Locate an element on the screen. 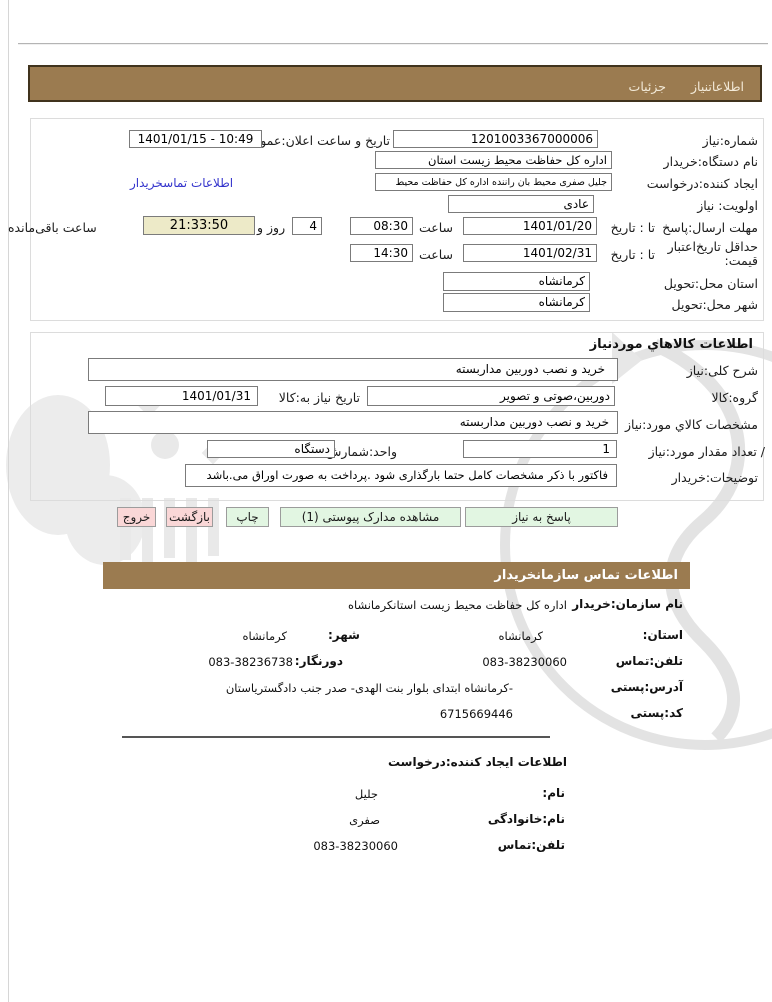 This screenshot has width=772, height=1002. hours-remaining-label: ساعت باقی‌مانده is located at coordinates (52, 227).